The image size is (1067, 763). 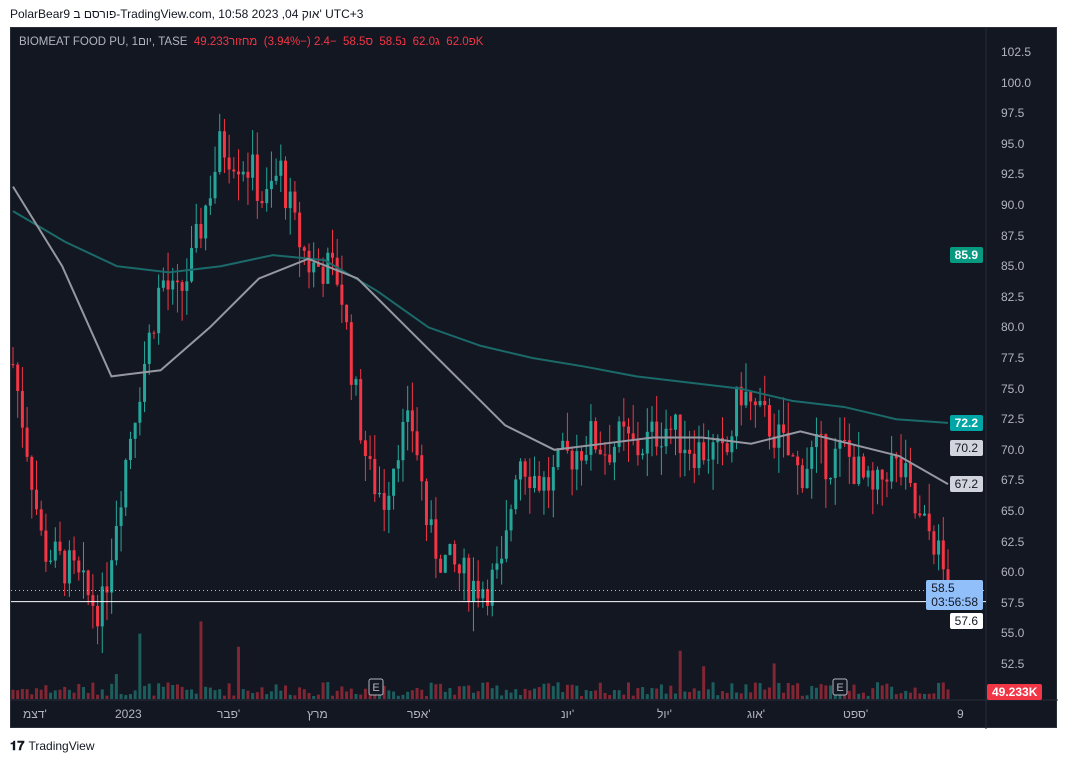 What do you see at coordinates (1013, 327) in the screenshot?
I see `price-tick: 80.0` at bounding box center [1013, 327].